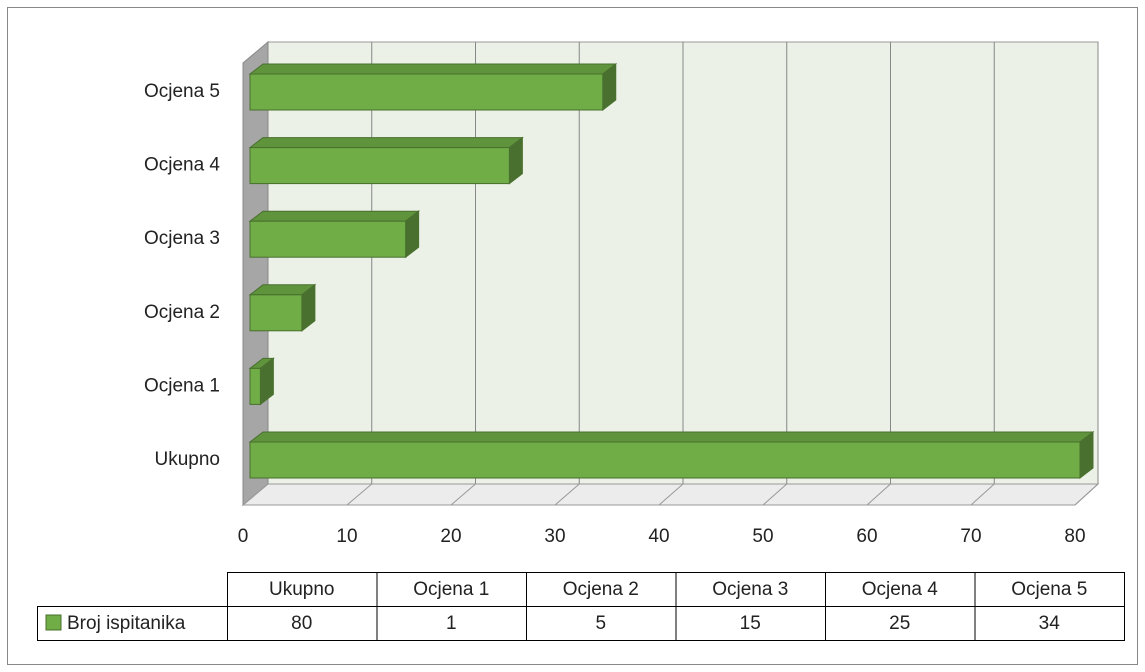 The height and width of the screenshot is (672, 1145). I want to click on x-tick-label: 80, so click(1074, 536).